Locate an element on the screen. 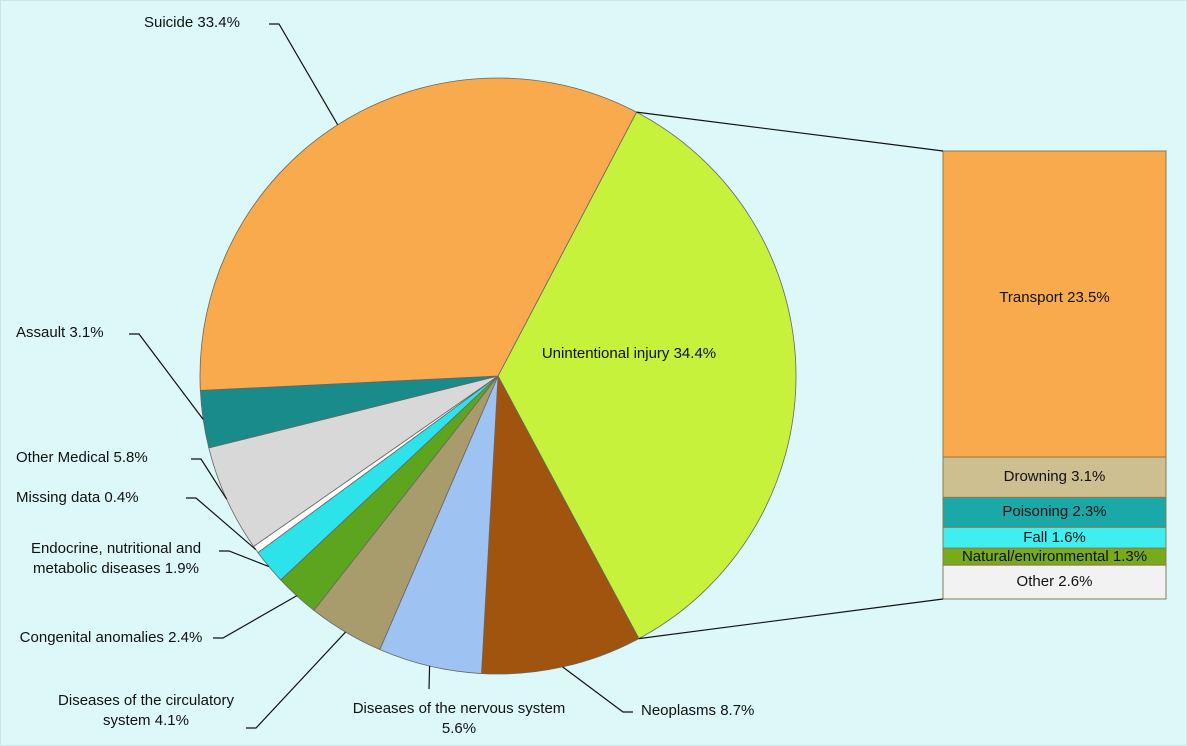 Image resolution: width=1187 pixels, height=746 pixels. label-name: Poisoning is located at coordinates (1035, 512).